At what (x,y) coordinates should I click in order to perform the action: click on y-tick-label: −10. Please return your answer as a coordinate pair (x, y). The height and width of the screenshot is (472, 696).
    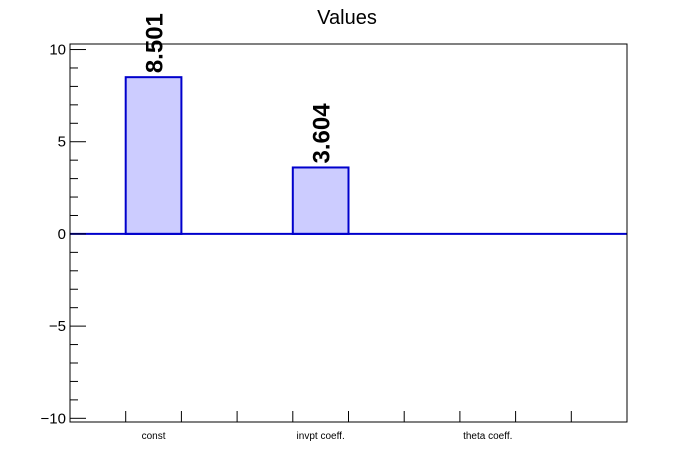
    Looking at the image, I should click on (53, 418).